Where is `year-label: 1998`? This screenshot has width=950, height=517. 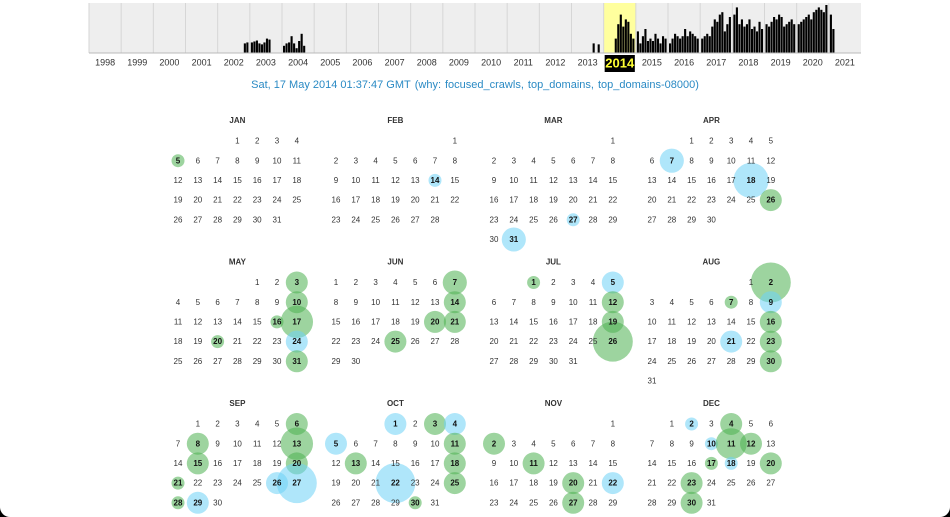 year-label: 1998 is located at coordinates (105, 62).